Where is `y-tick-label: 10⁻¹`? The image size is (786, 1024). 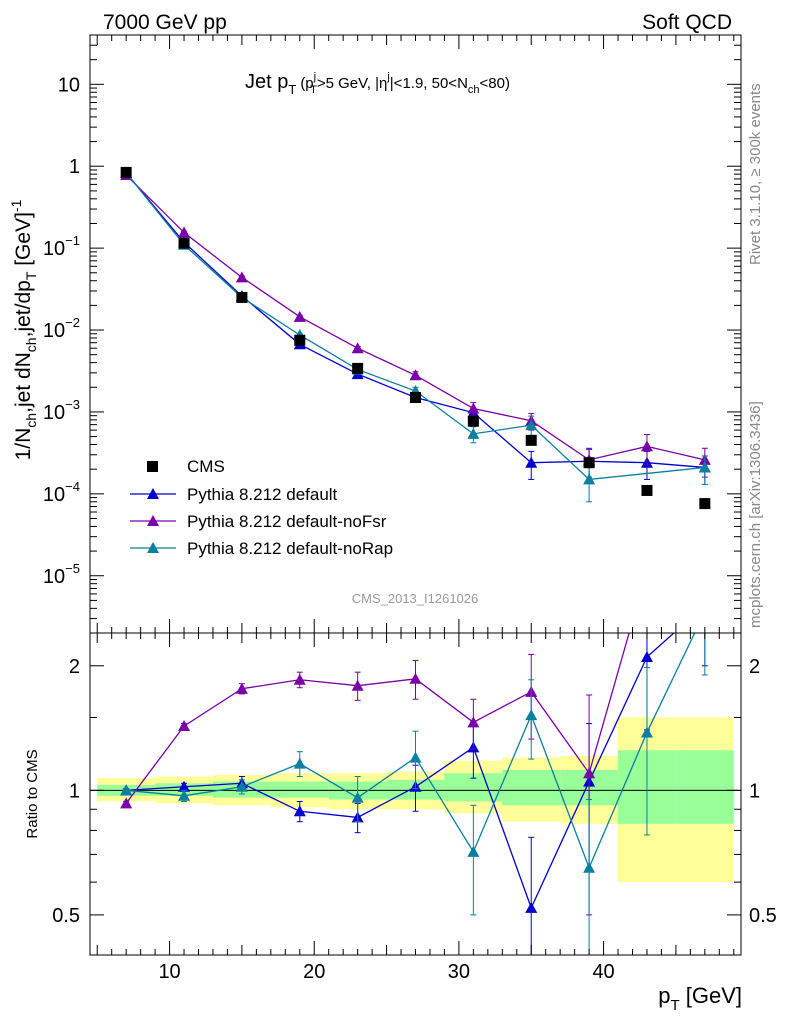
y-tick-label: 10⁻¹ is located at coordinates (61, 246).